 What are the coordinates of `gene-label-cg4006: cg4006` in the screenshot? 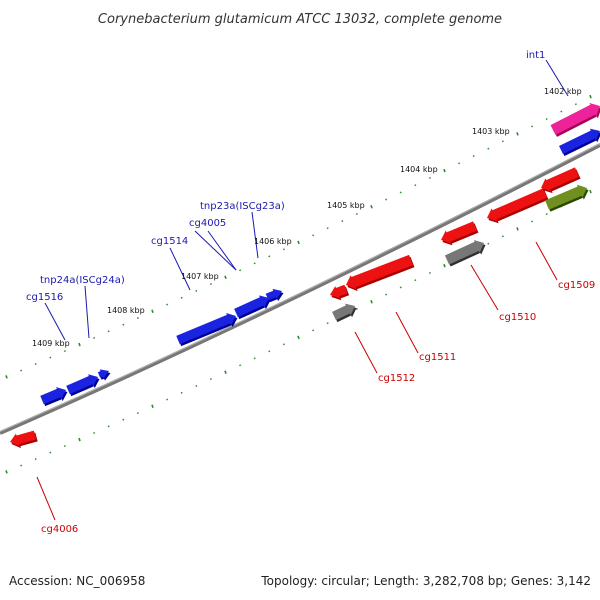 It's located at (59, 529).